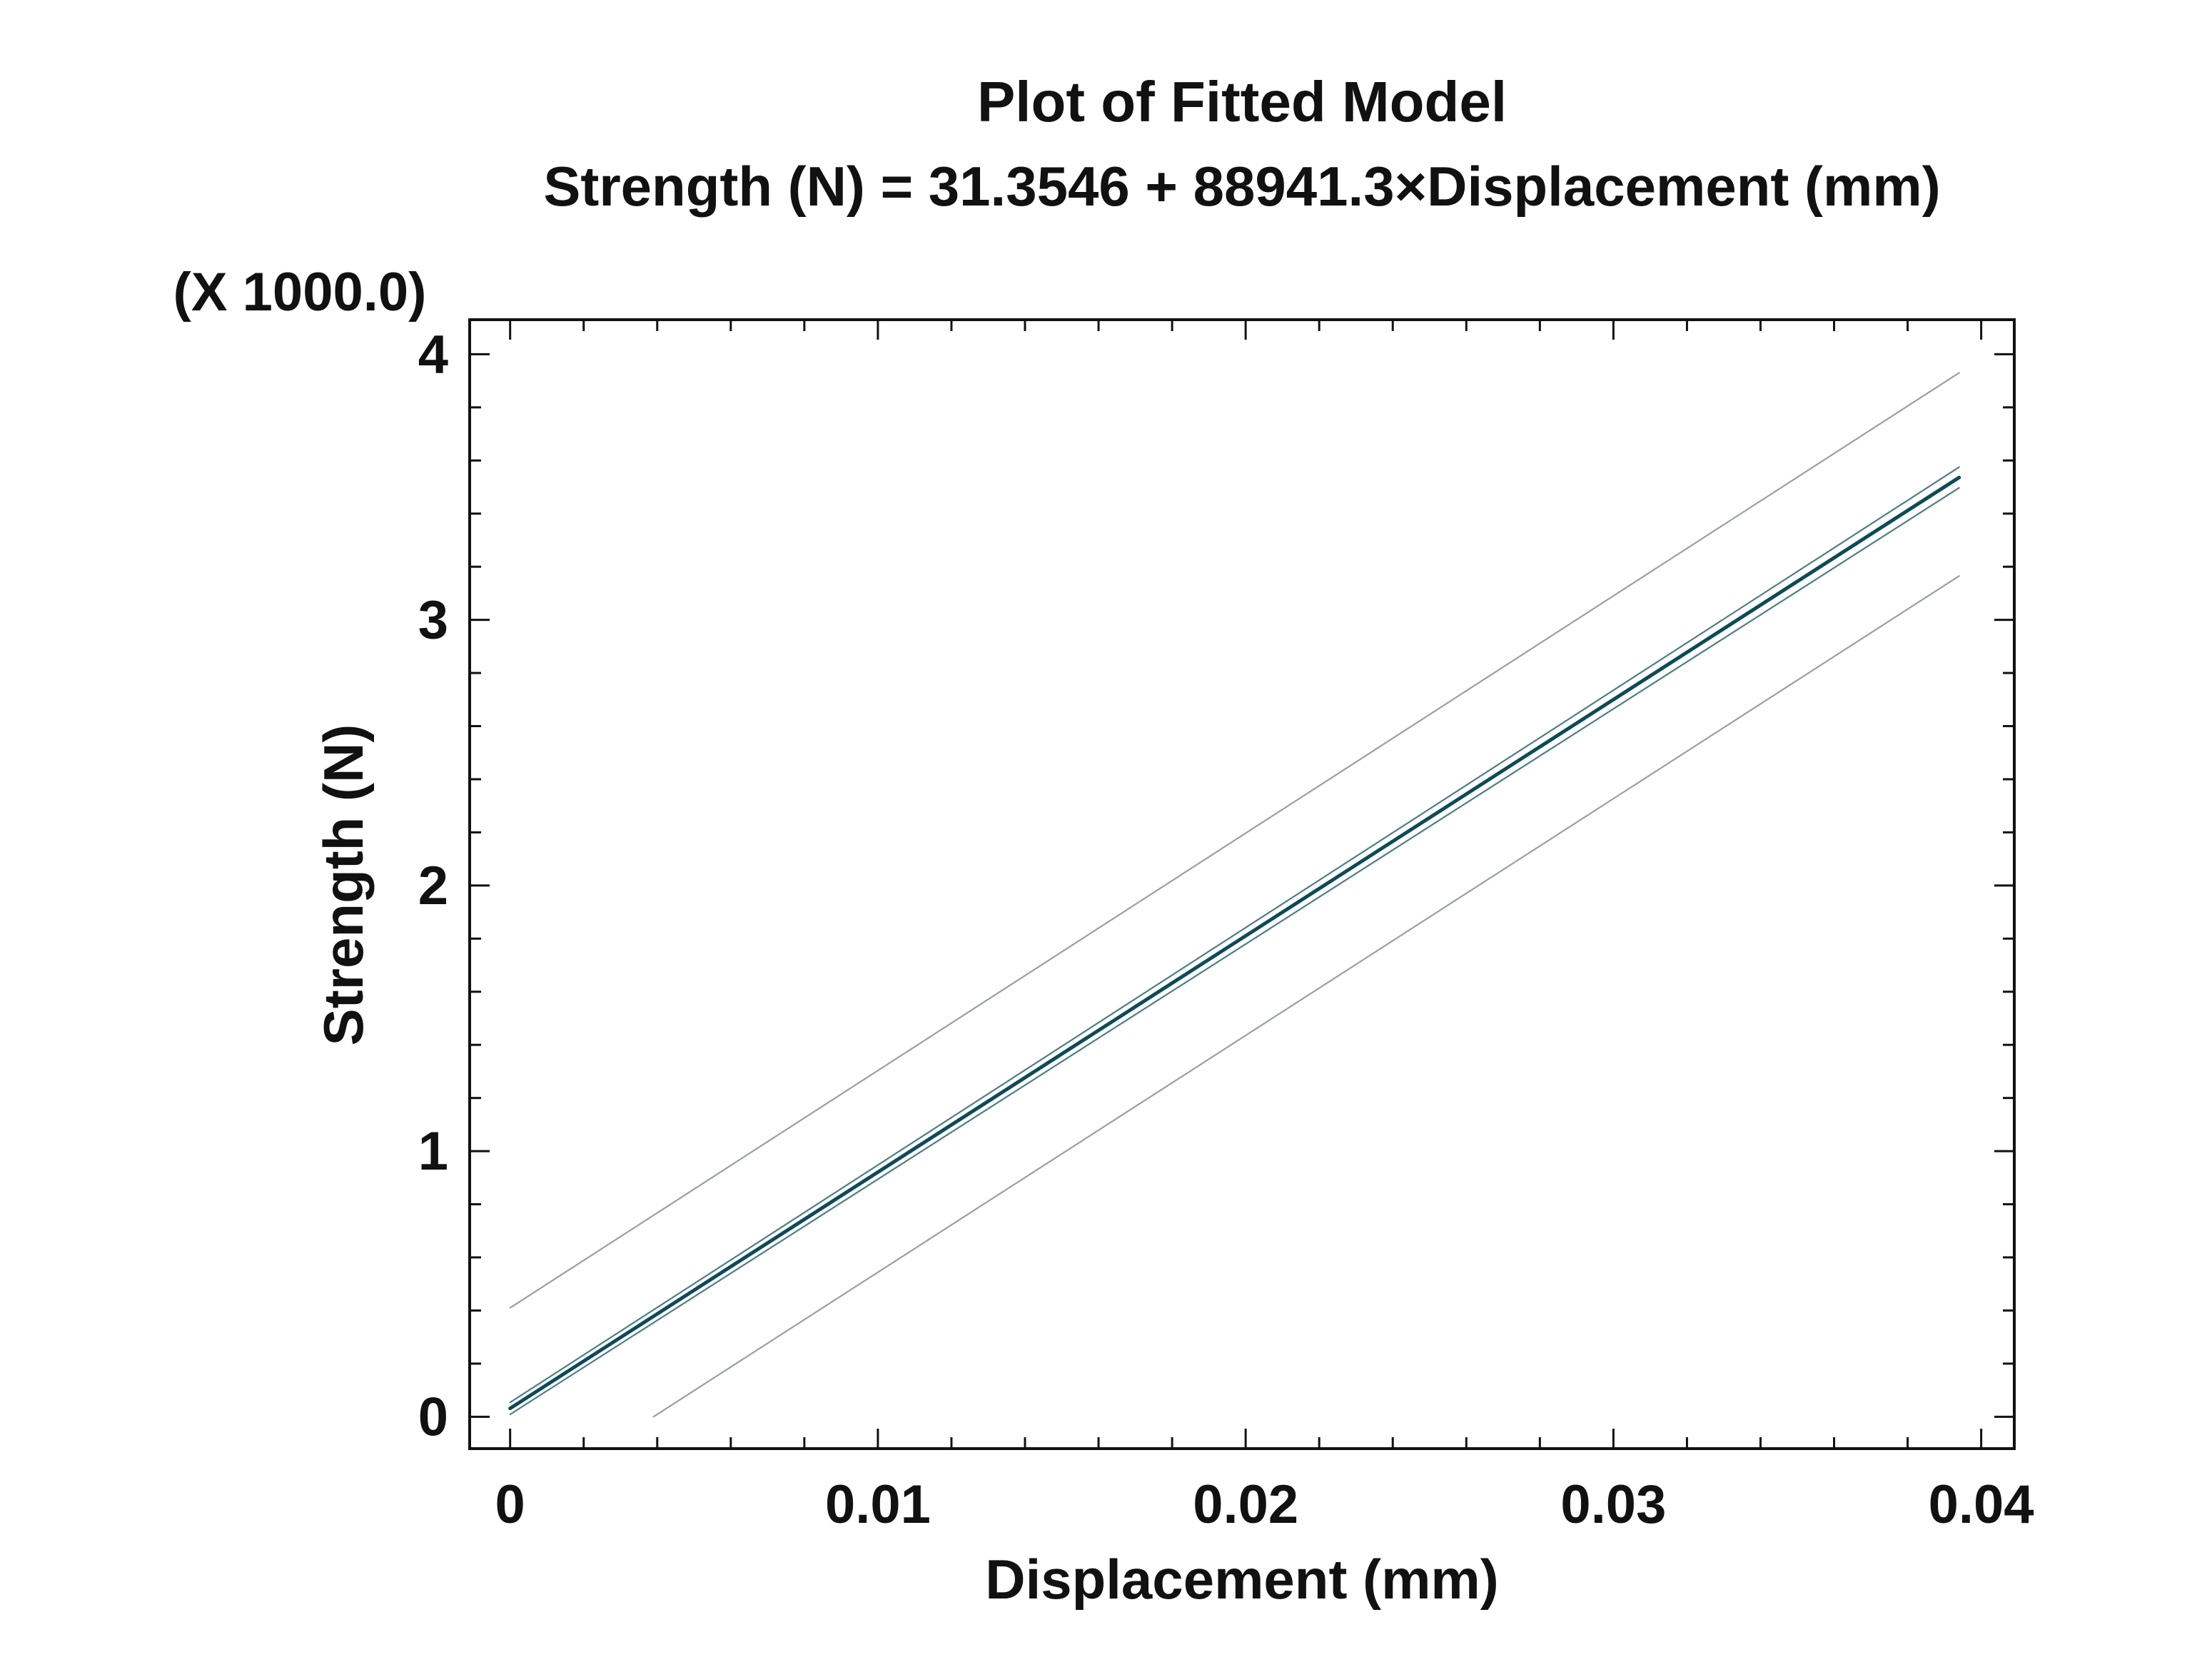  Describe the element at coordinates (878, 1504) in the screenshot. I see `x-tick-label: 0.01` at that location.